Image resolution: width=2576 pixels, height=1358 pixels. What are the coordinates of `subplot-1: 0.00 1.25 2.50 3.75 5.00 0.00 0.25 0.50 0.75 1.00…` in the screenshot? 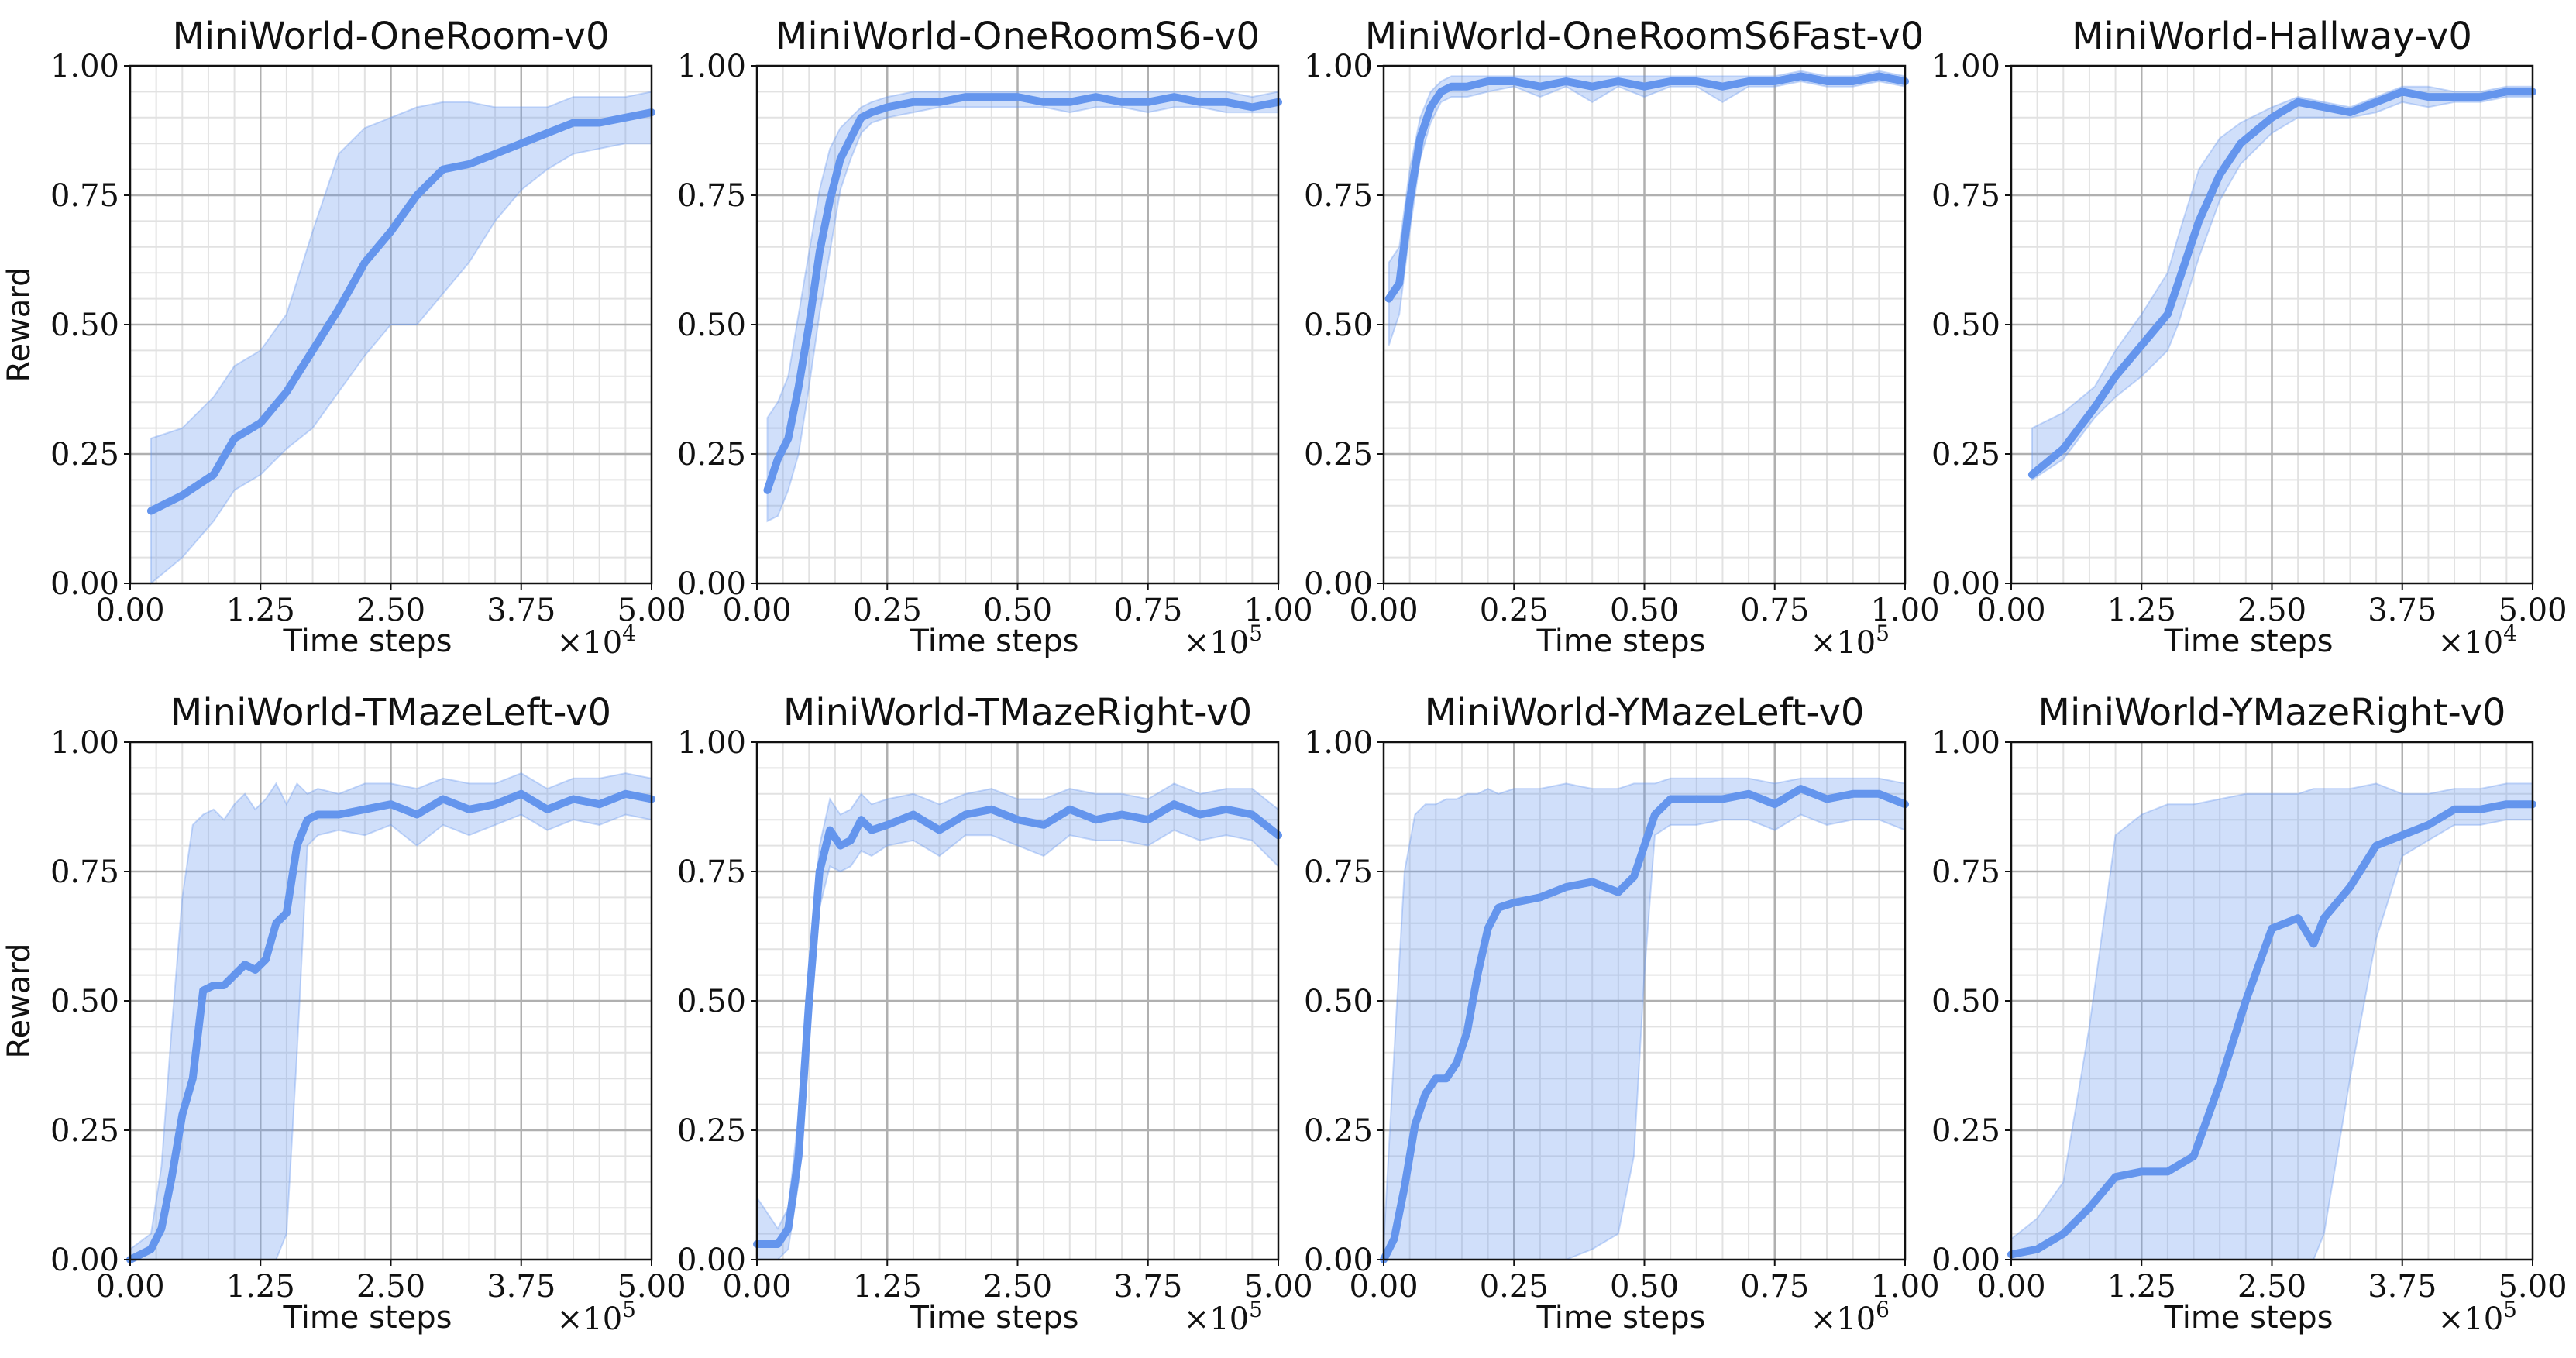 It's located at (344, 338).